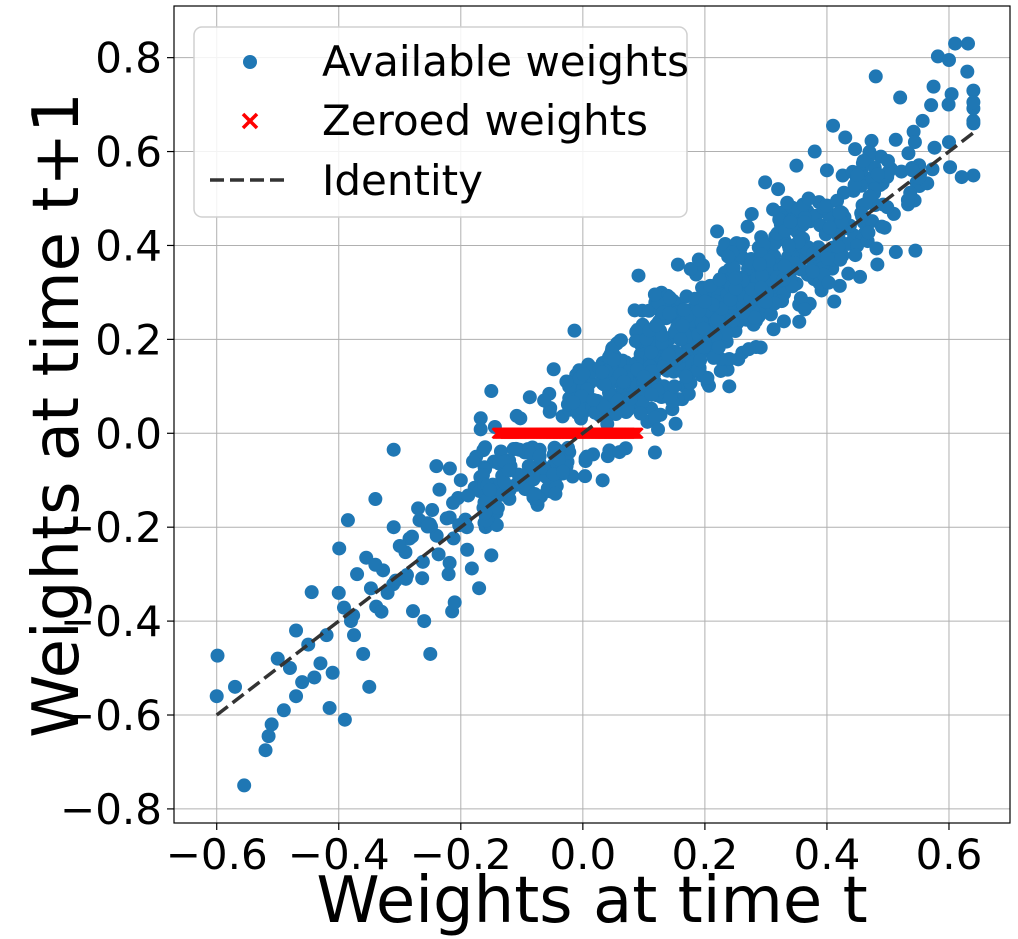 Image resolution: width=1018 pixels, height=939 pixels. What do you see at coordinates (111, 527) in the screenshot?
I see `y-tick-label: −0.2` at bounding box center [111, 527].